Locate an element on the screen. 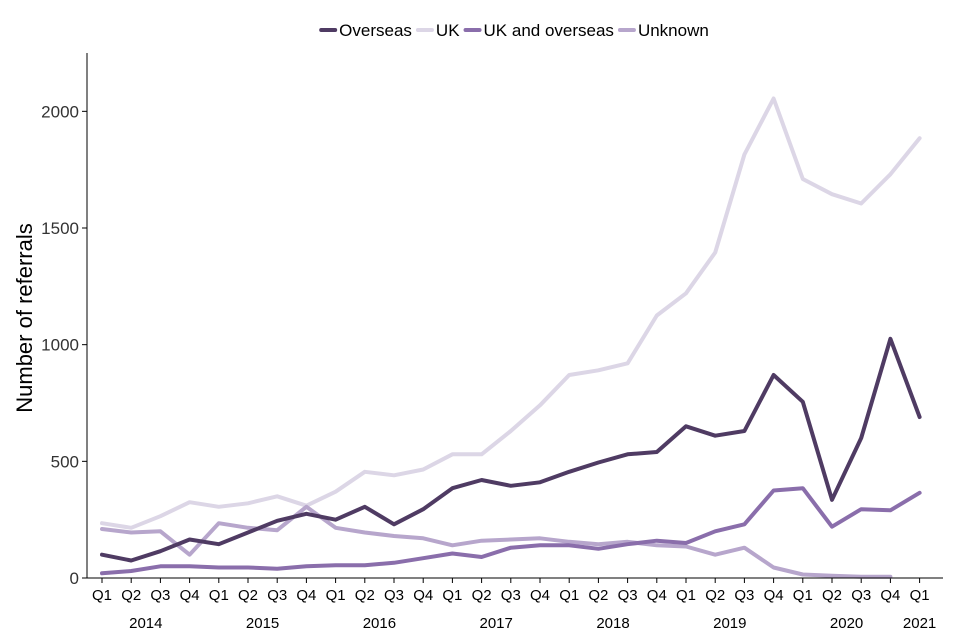 This screenshot has width=960, height=640. legend-label: Overseas is located at coordinates (375, 30).